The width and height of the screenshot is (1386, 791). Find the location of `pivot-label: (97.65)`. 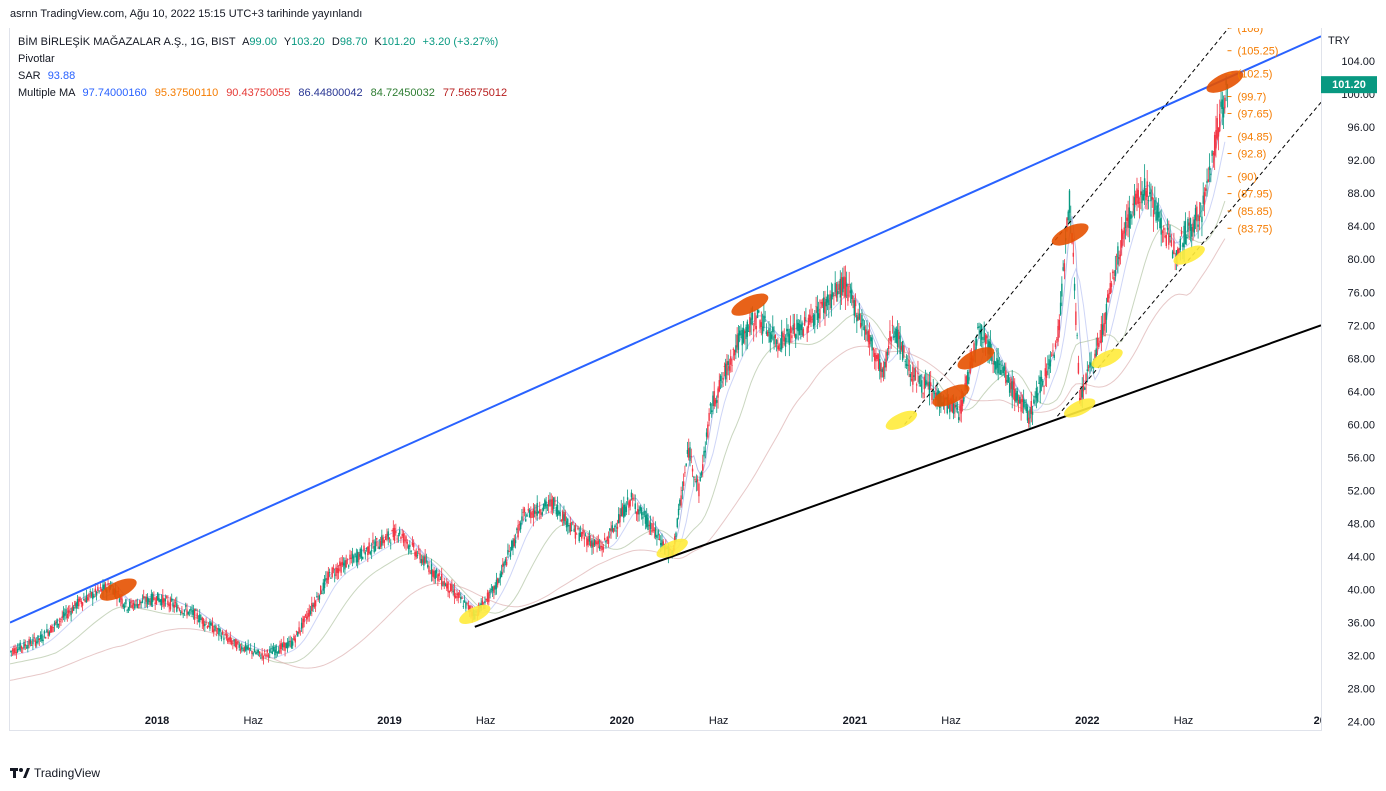

pivot-label: (97.65) is located at coordinates (1255, 114).